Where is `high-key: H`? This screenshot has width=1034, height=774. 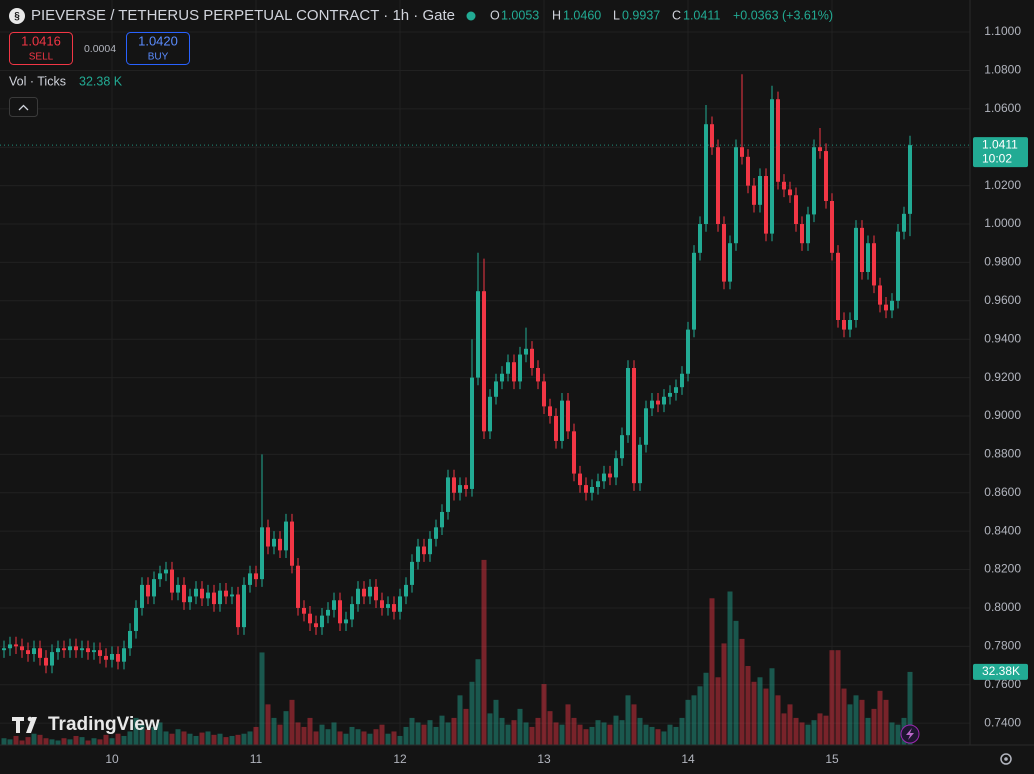
high-key: H is located at coordinates (556, 15).